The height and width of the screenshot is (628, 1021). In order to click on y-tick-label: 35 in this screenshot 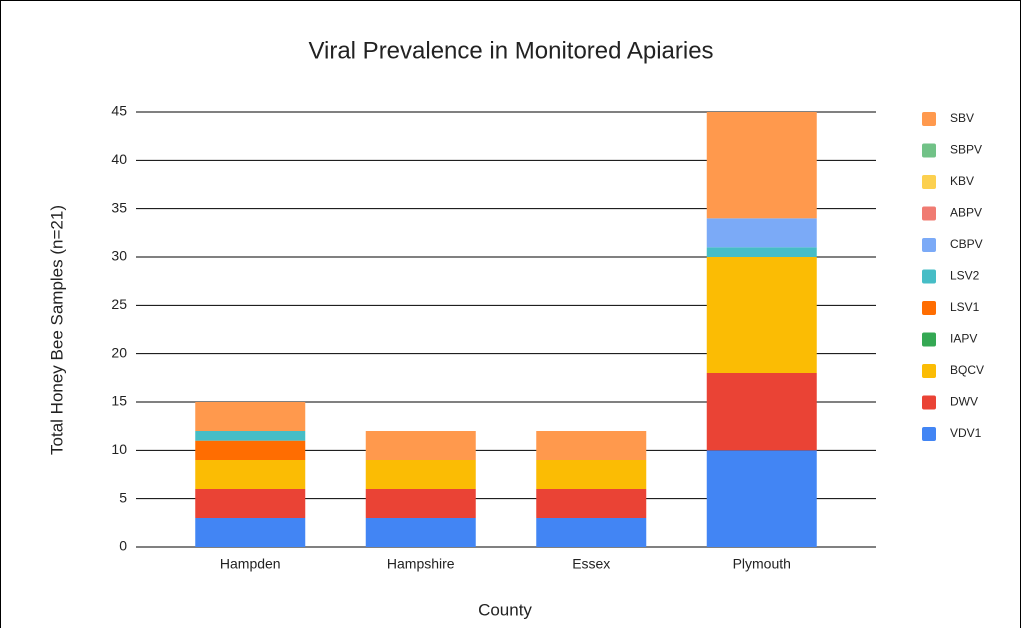, I will do `click(119, 207)`.